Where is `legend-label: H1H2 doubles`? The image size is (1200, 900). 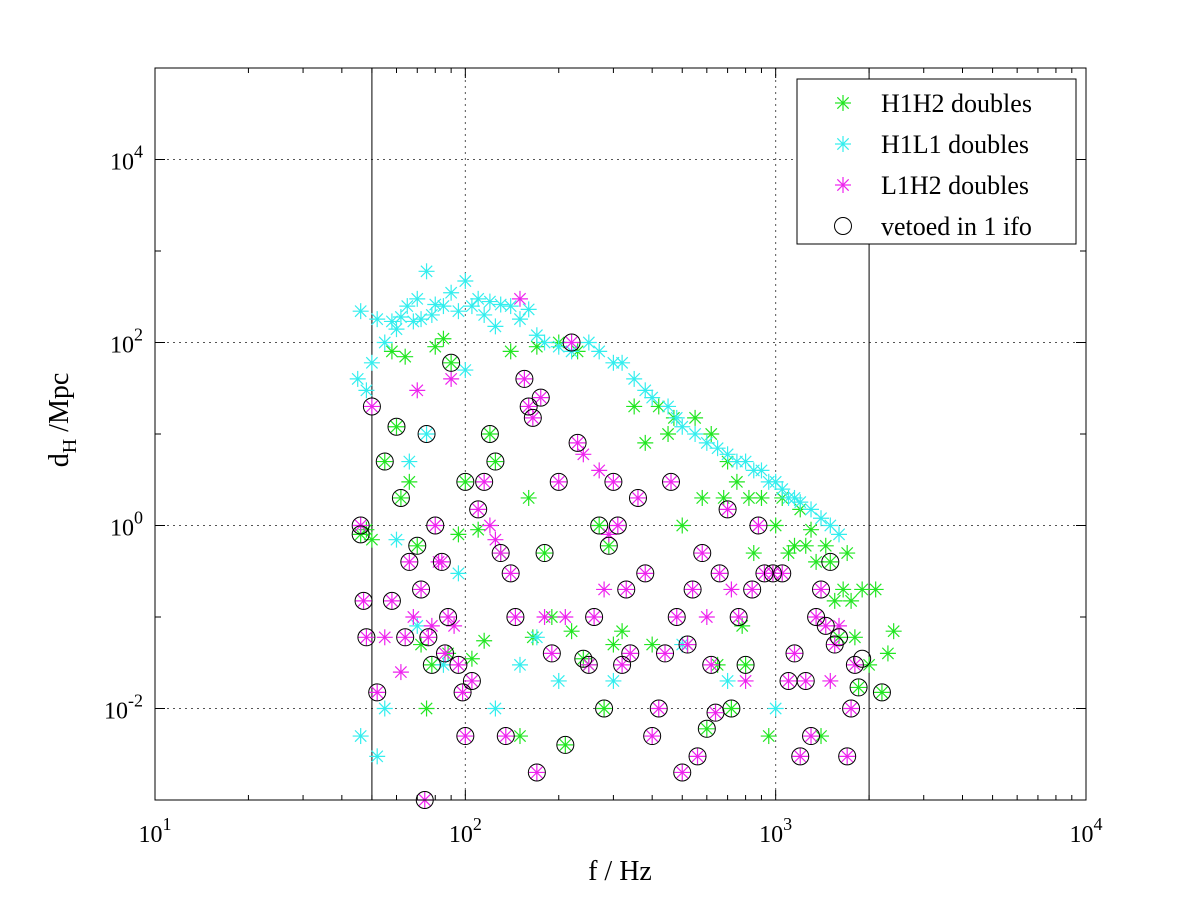 legend-label: H1H2 doubles is located at coordinates (956, 103).